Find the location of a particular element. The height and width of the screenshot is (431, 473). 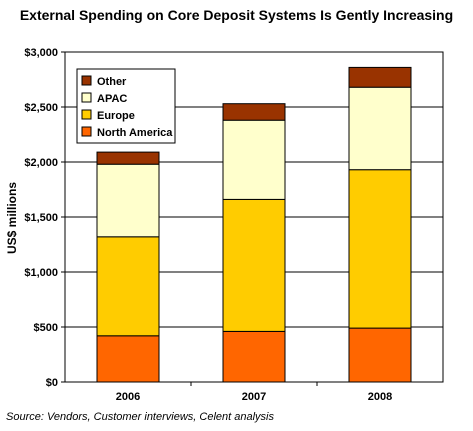

bar-segment-europe-2007 is located at coordinates (254, 265).